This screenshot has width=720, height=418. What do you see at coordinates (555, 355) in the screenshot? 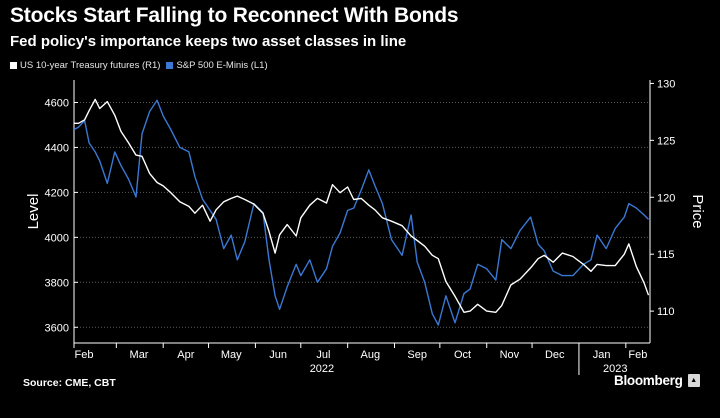
I see `month-tick-label: Dec` at bounding box center [555, 355].